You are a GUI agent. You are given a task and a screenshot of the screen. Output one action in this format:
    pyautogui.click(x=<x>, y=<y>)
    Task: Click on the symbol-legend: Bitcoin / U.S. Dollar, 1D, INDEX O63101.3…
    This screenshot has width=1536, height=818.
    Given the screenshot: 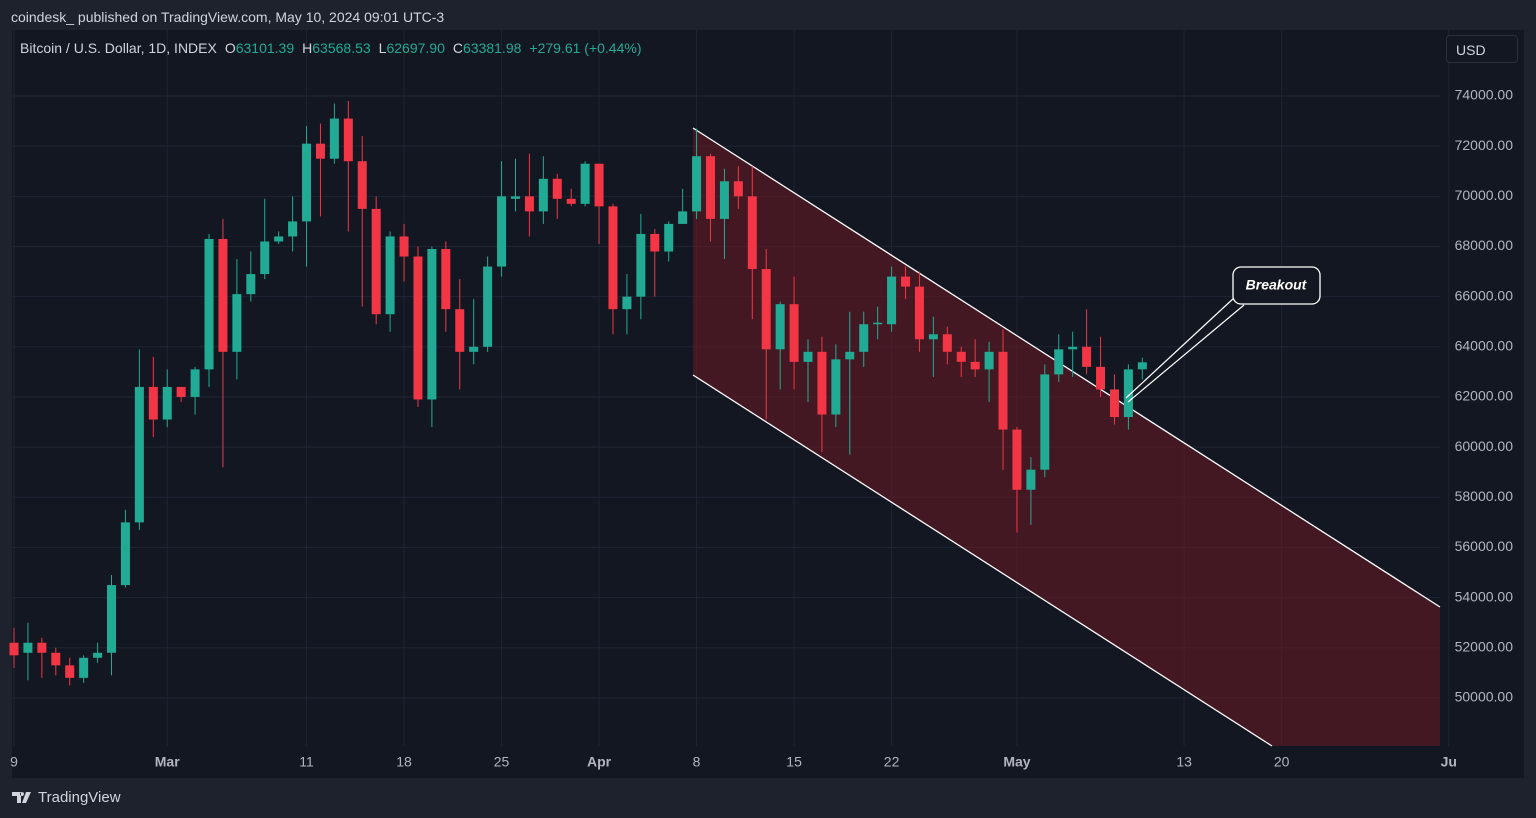 What is the action you would take?
    pyautogui.click(x=331, y=48)
    